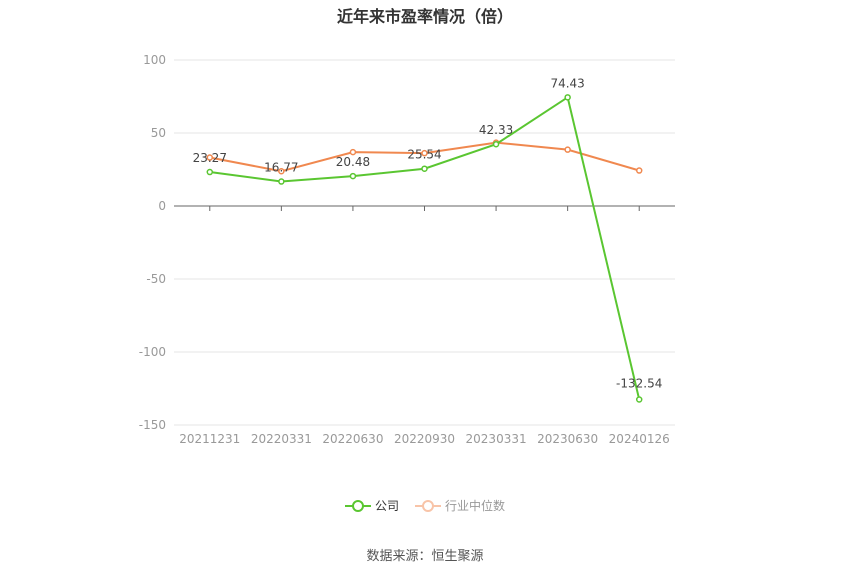  What do you see at coordinates (475, 506) in the screenshot?
I see `legend-label-industry-median: 行业中位数` at bounding box center [475, 506].